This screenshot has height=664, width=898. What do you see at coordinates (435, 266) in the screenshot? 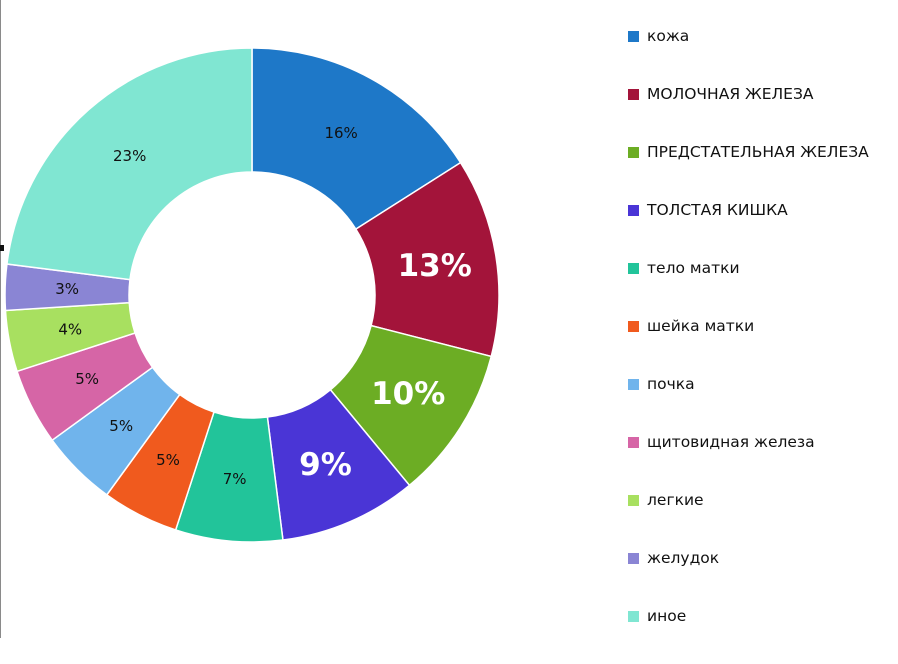
I see `slice-label-2: 13%` at bounding box center [435, 266].